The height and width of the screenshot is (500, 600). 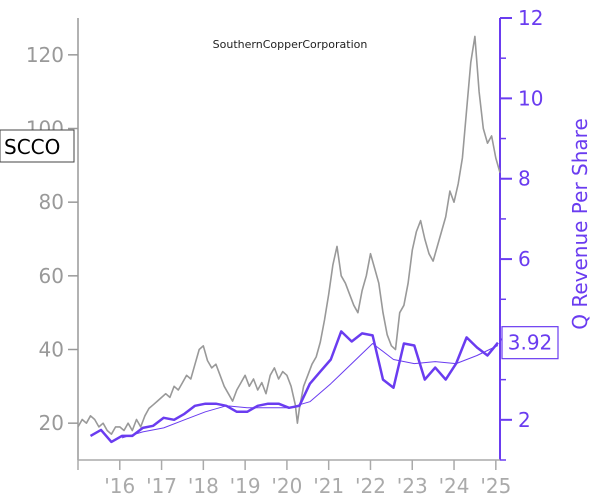 I want to click on ticker-badge, so click(x=37, y=146).